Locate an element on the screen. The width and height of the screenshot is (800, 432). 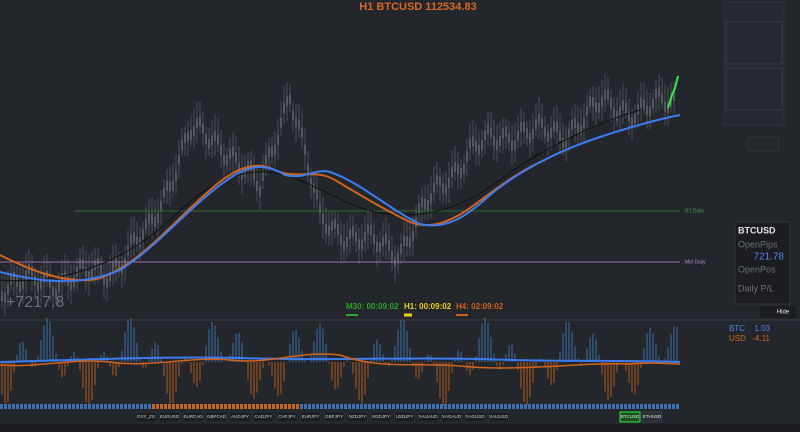
symbol-button-label: XAUUSD is located at coordinates (499, 416).